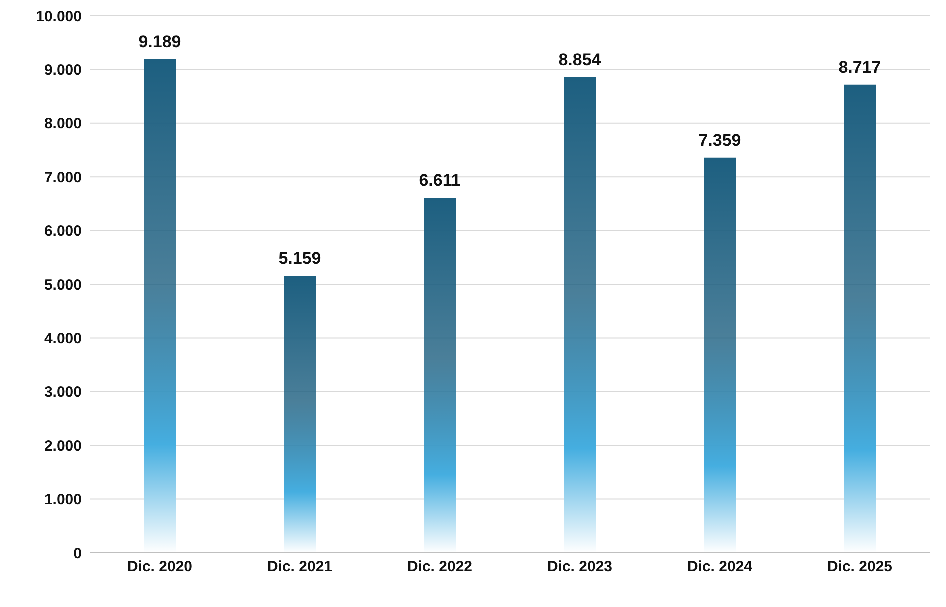 The height and width of the screenshot is (607, 946). Describe the element at coordinates (440, 567) in the screenshot. I see `x-tick-label: Dic. 2022` at that location.